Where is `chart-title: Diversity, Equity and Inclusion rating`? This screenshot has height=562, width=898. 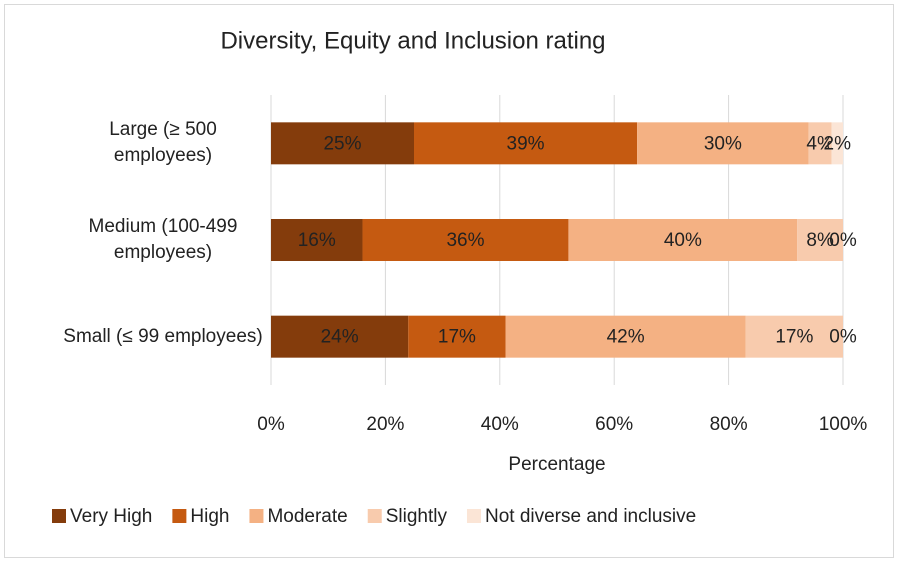
chart-title: Diversity, Equity and Inclusion rating is located at coordinates (412, 40).